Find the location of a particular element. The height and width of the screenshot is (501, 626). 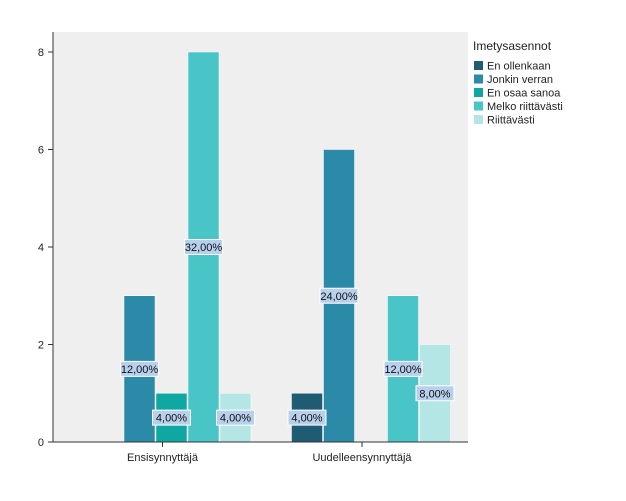

legend-item: En osaa sanoa is located at coordinates (524, 94).